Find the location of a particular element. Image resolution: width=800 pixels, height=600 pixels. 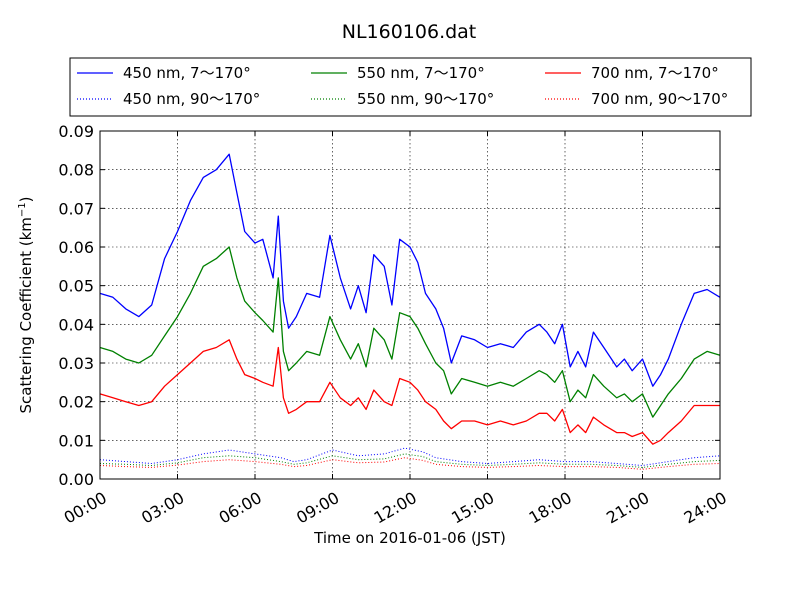

legend-label-3: 550 nm, 90～170° is located at coordinates (425, 99).